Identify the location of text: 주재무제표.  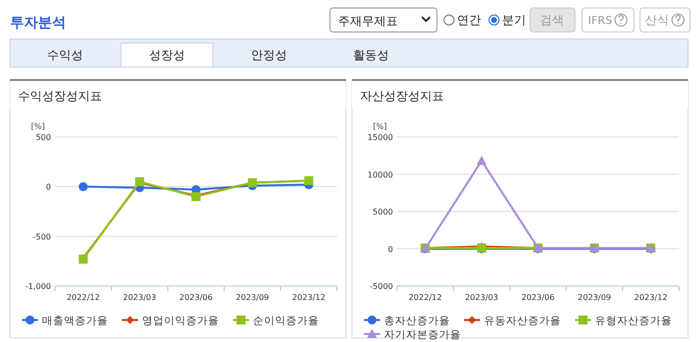
(368, 21).